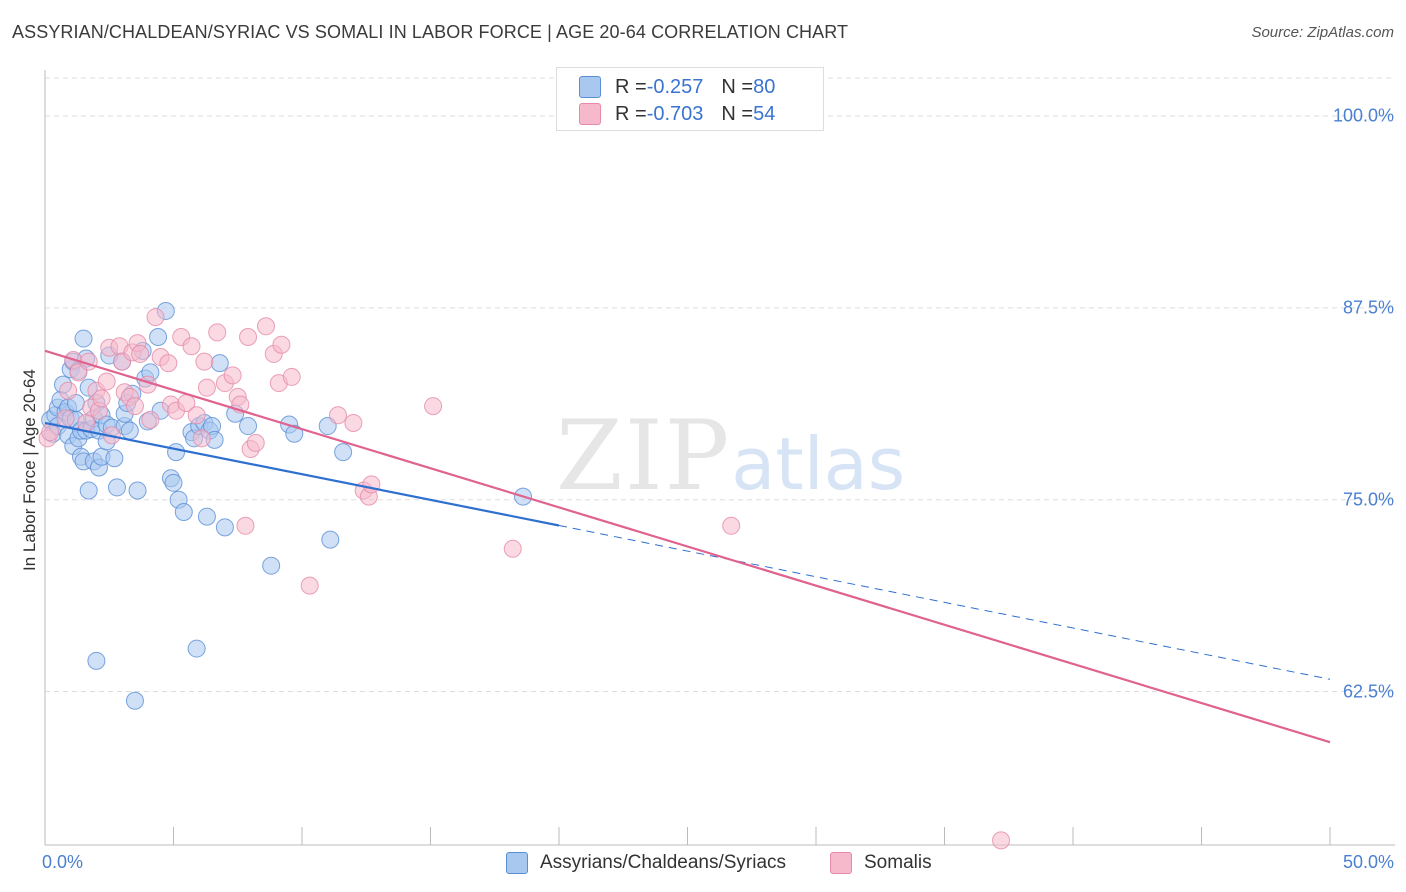 The image size is (1406, 892). What do you see at coordinates (29, 470) in the screenshot?
I see `y-axis-label: In Labor Force | Age 20-64` at bounding box center [29, 470].